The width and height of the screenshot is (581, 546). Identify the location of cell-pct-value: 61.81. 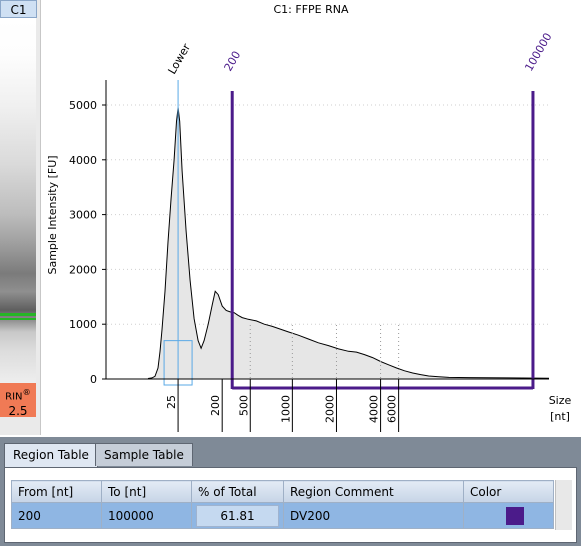
(237, 515).